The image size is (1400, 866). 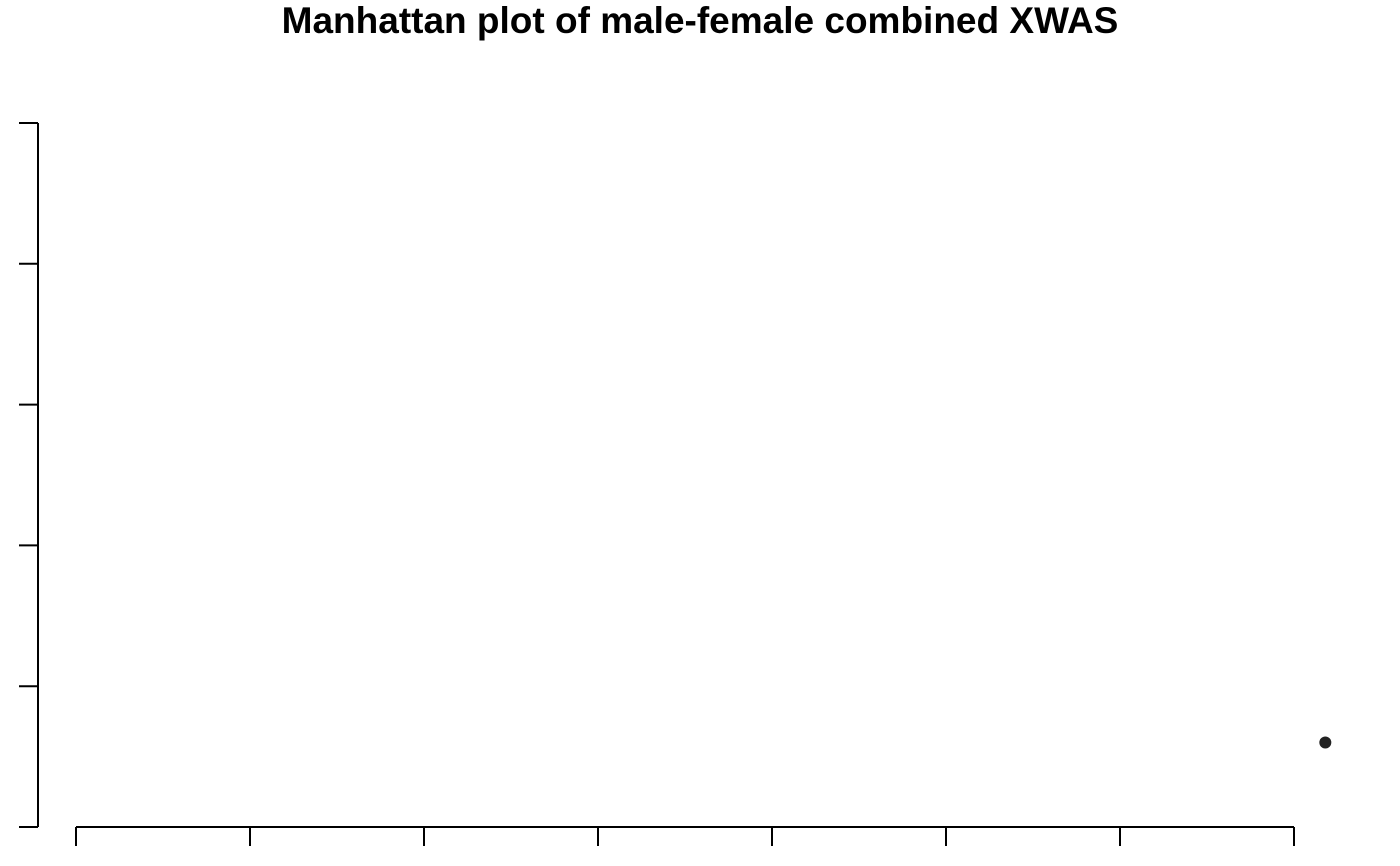 I want to click on x-axis, so click(x=685, y=836).